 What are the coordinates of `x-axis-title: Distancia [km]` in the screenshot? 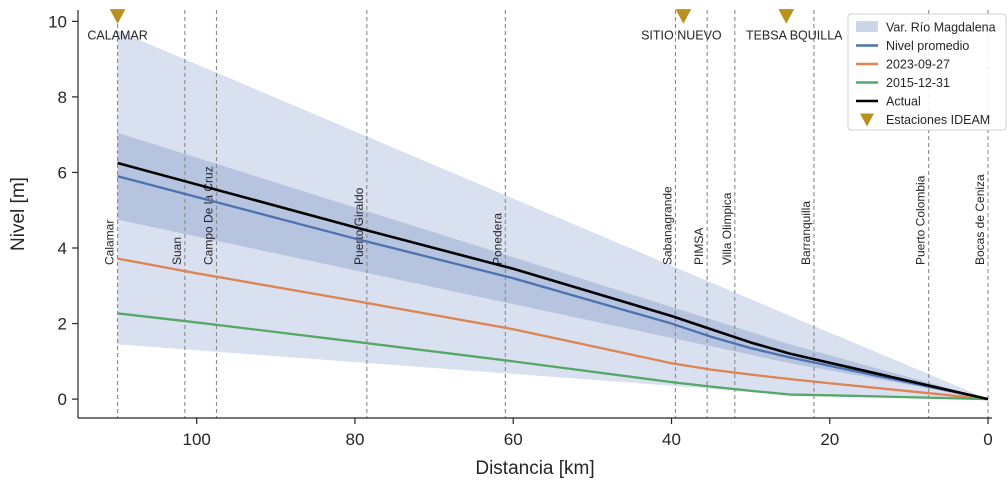 It's located at (534, 468).